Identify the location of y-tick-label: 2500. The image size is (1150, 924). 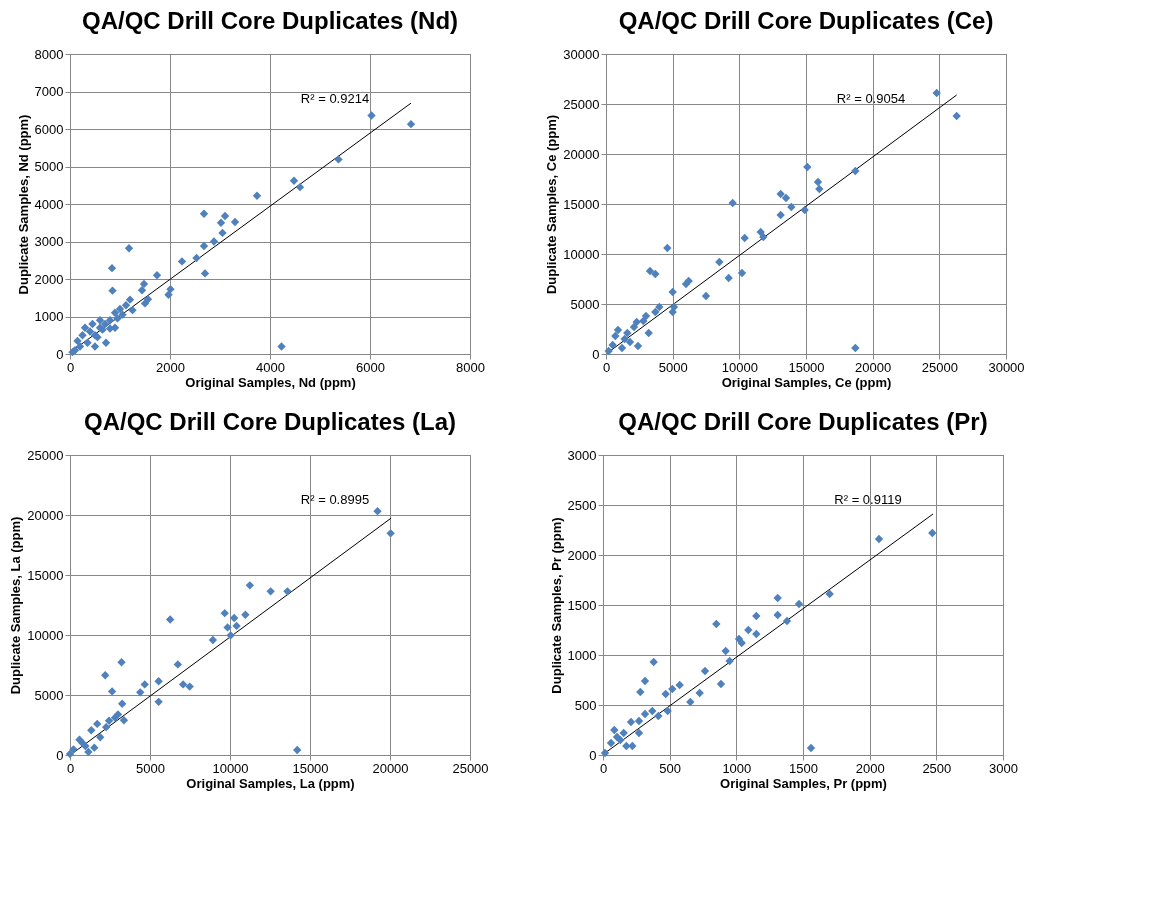
(582, 505).